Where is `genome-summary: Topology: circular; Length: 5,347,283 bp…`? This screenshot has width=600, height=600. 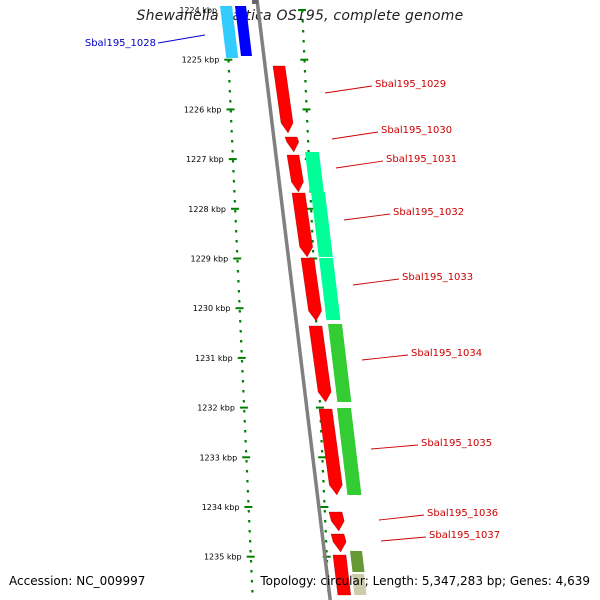 genome-summary: Topology: circular; Length: 5,347,283 bp… is located at coordinates (425, 581).